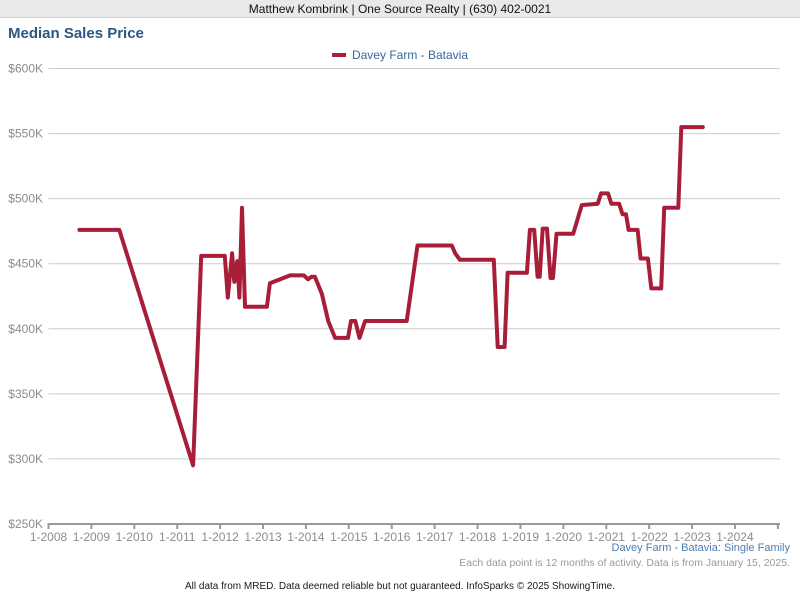 This screenshot has height=600, width=800. I want to click on x-tick-label: 1-2023, so click(692, 537).